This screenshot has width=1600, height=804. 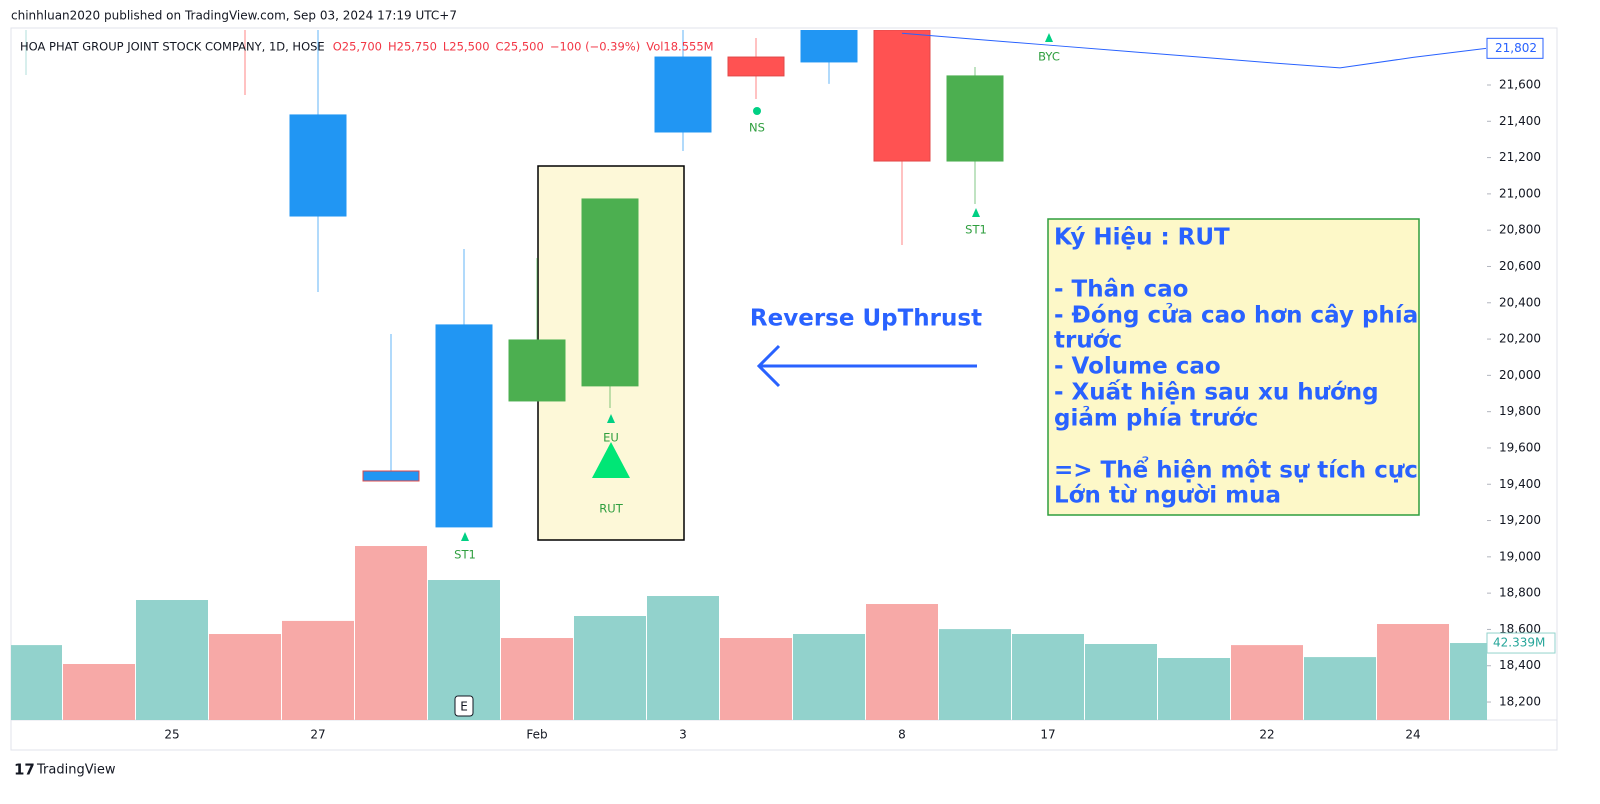 What do you see at coordinates (1520, 447) in the screenshot?
I see `y-tick-label: 19,600` at bounding box center [1520, 447].